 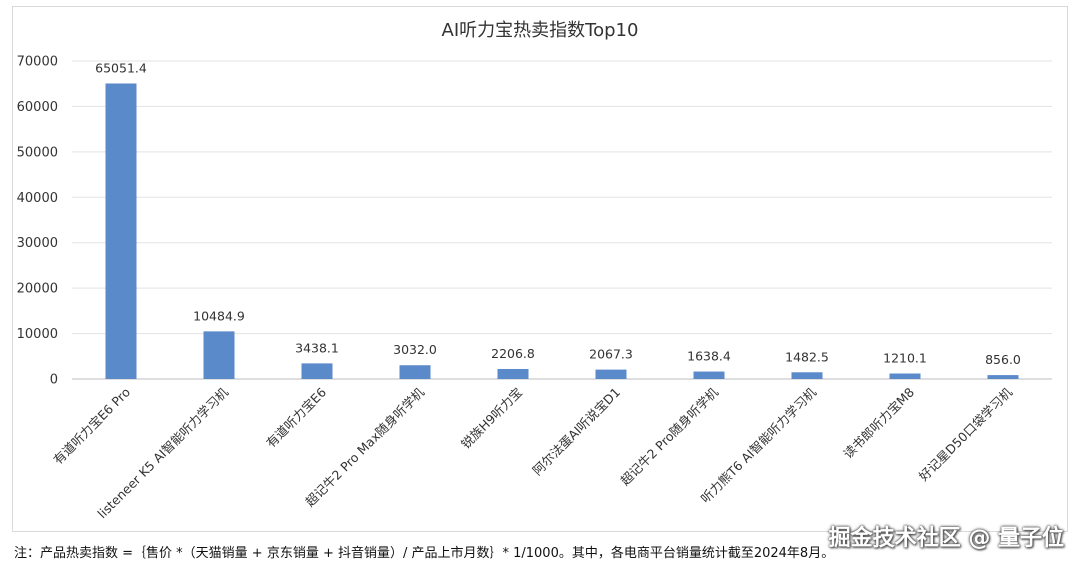 I want to click on data-label: 1638.4, so click(x=709, y=356).